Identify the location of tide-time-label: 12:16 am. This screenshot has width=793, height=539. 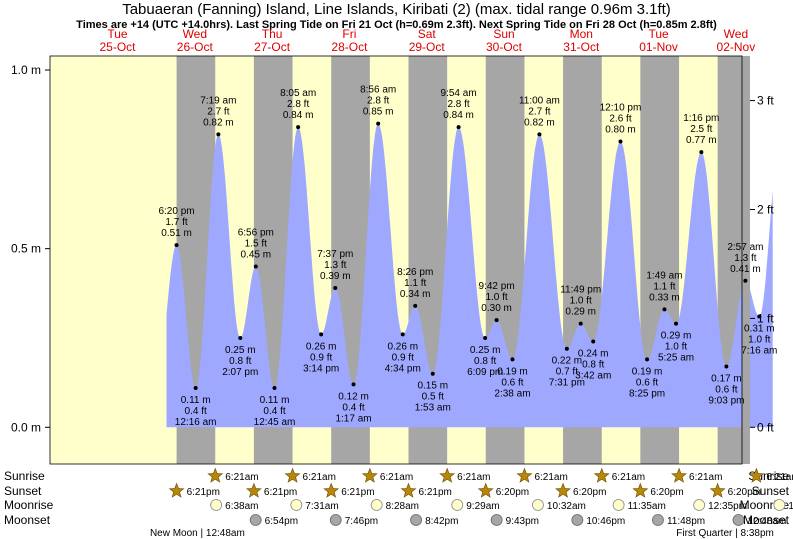
(196, 422).